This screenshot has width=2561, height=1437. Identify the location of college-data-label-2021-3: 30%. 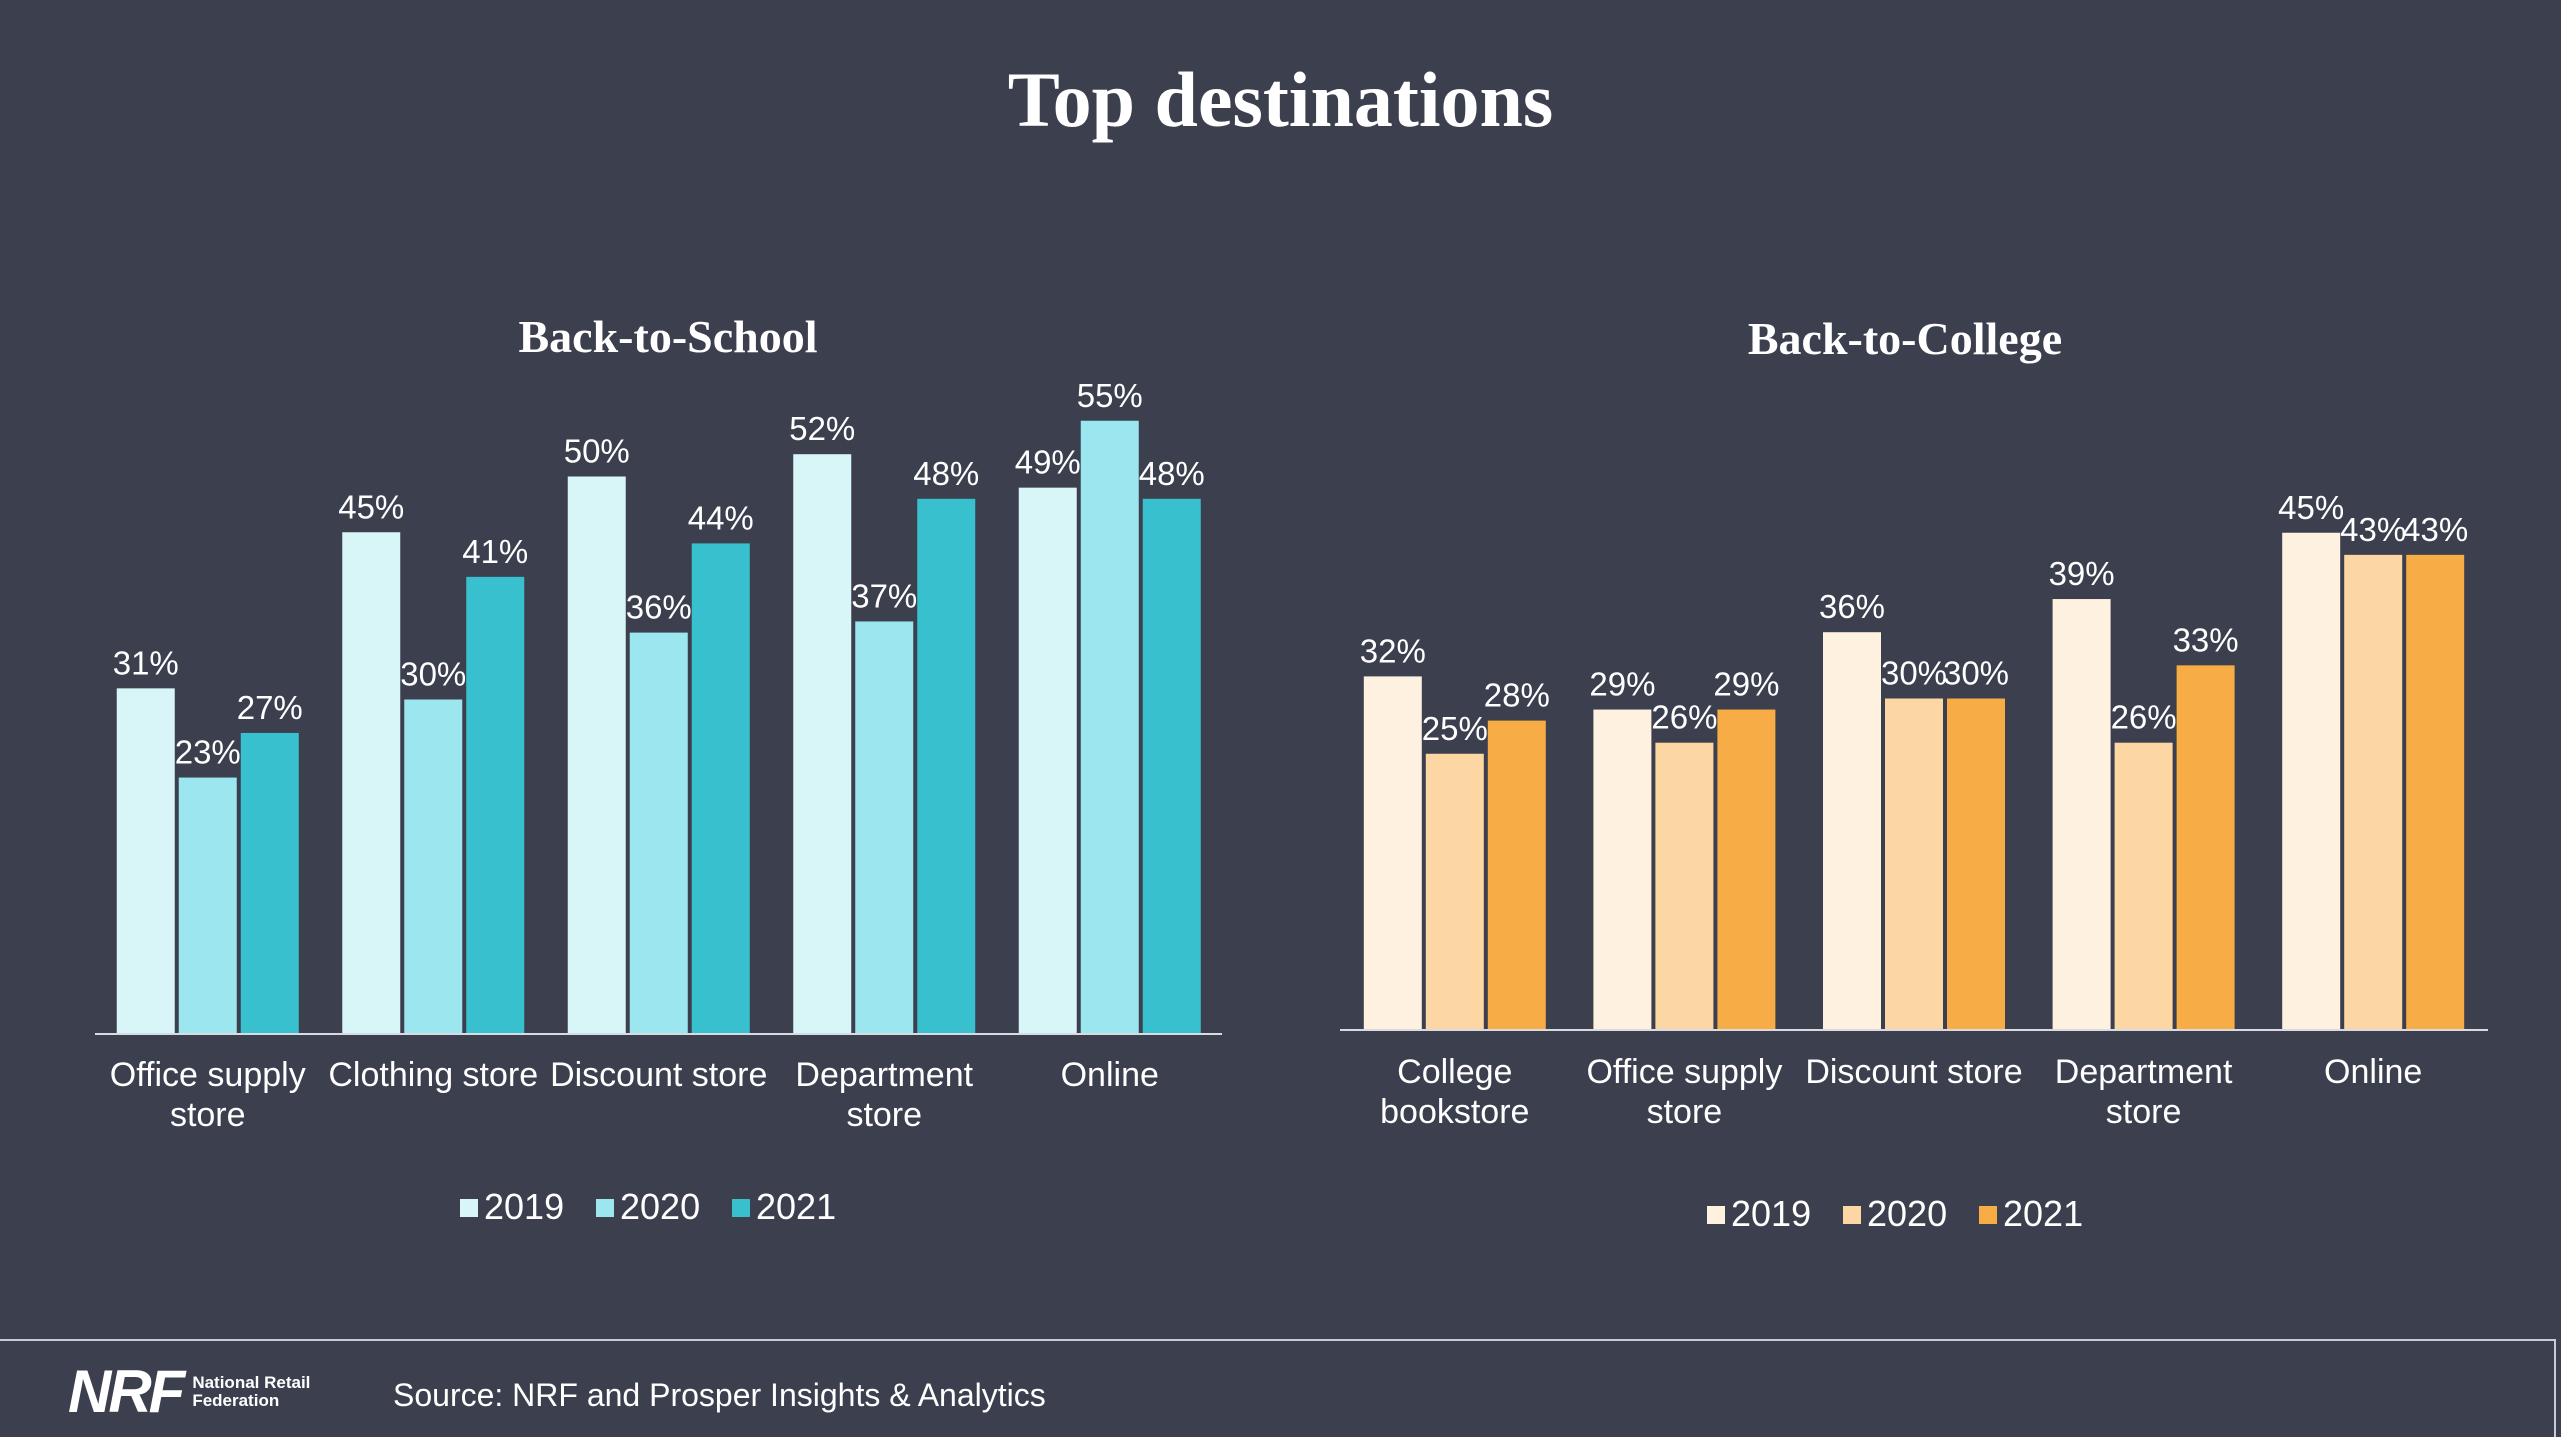
(1976, 673).